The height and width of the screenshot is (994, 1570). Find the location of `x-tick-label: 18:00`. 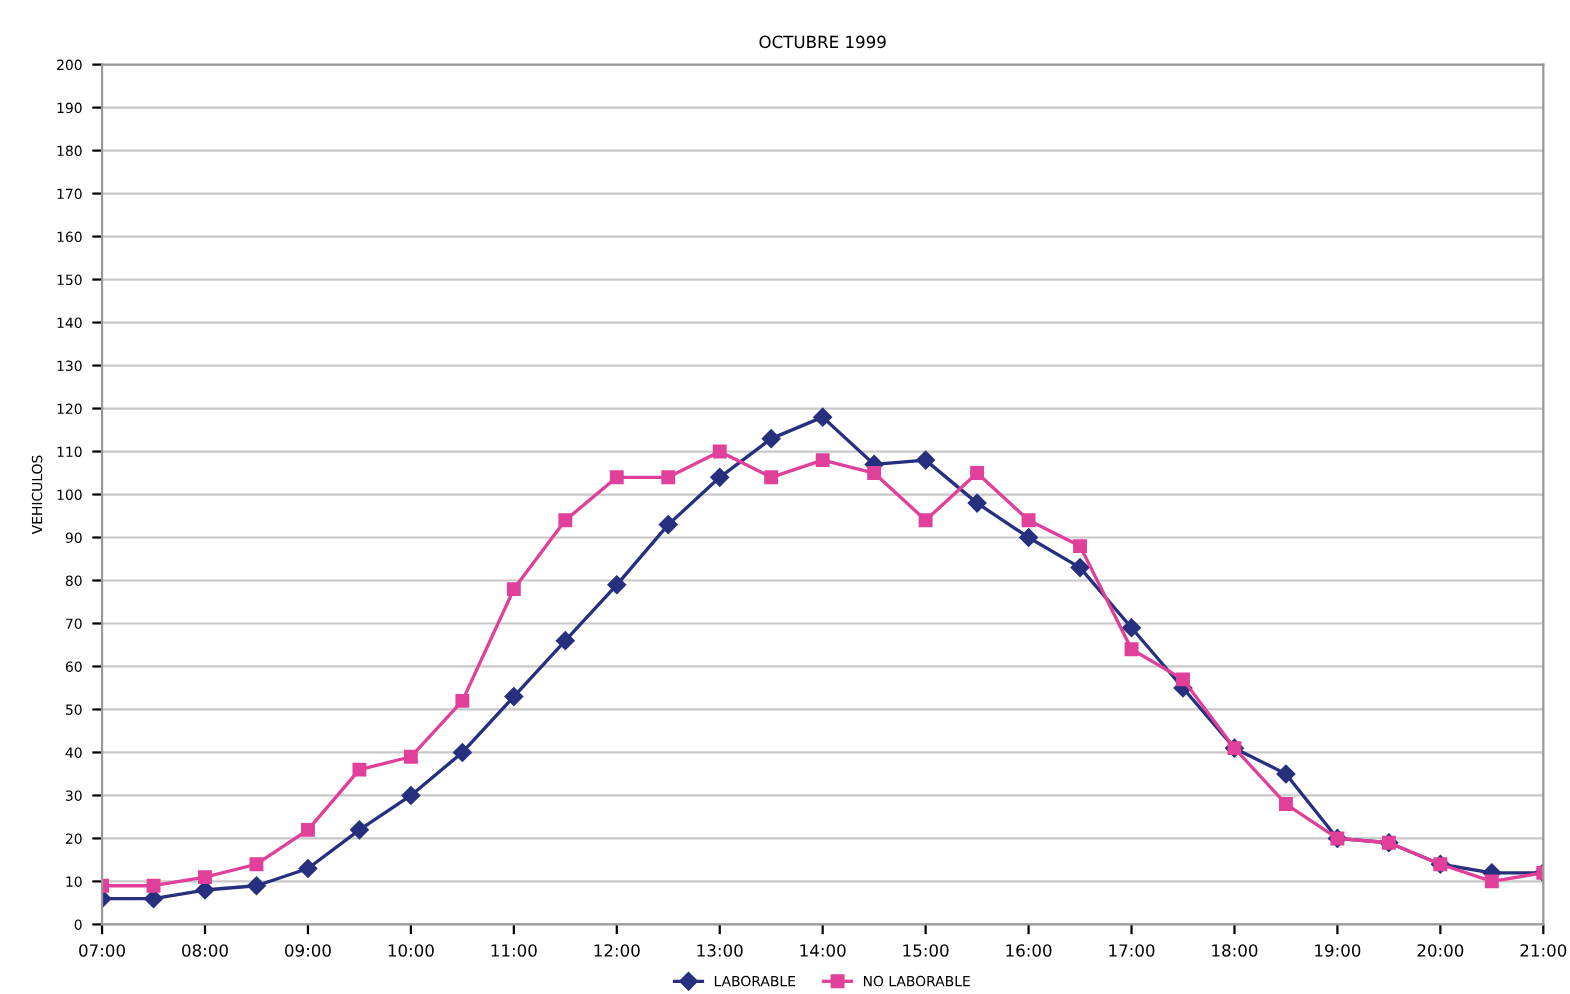

x-tick-label: 18:00 is located at coordinates (1235, 950).